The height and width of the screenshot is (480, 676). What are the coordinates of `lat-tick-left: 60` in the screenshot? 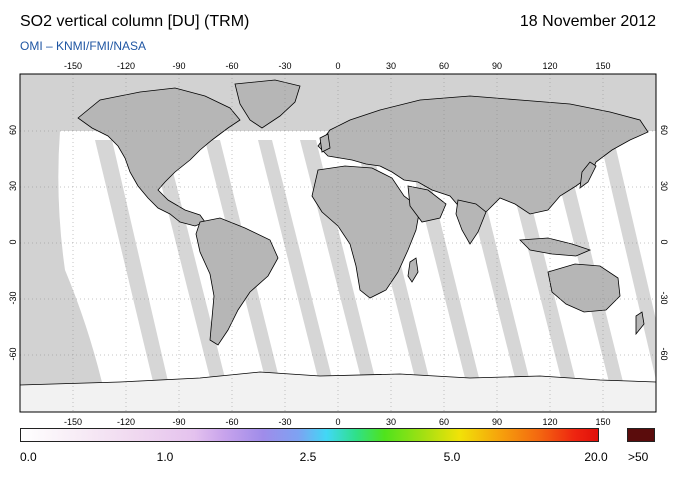 It's located at (13, 130).